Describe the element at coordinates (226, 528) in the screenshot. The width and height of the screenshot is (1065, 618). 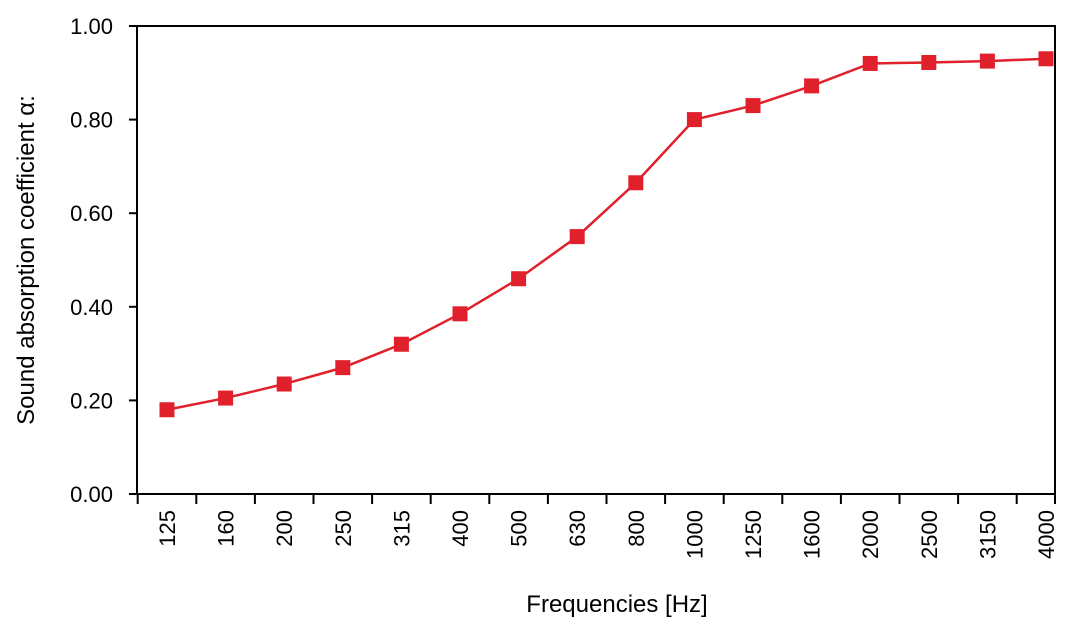
I see `x-tick-label: 160` at that location.